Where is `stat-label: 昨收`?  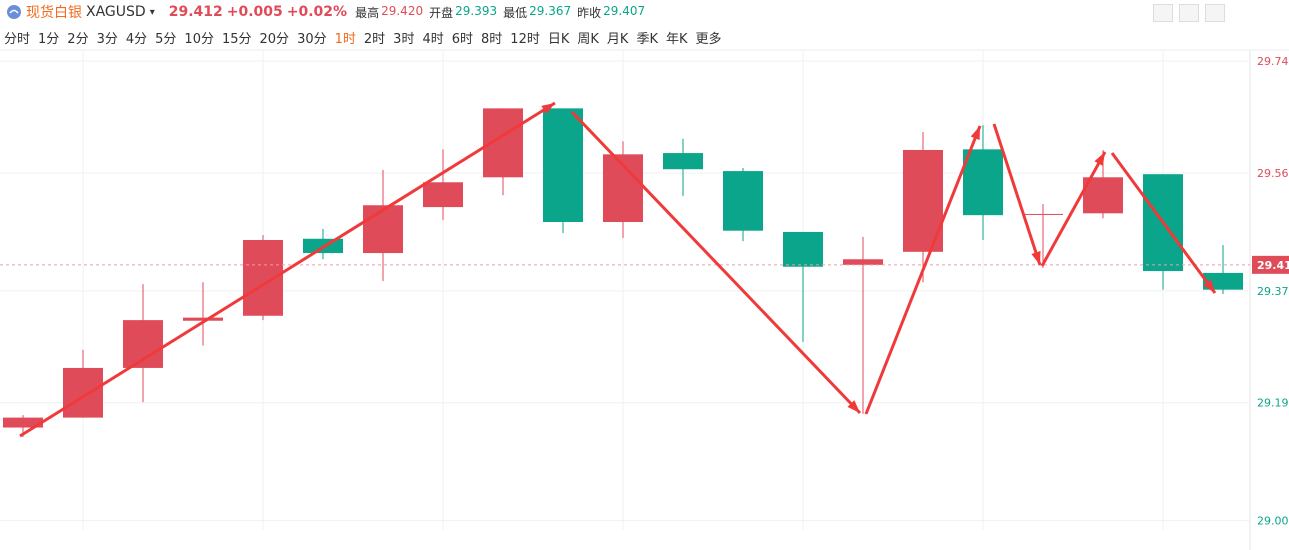
stat-label: 昨收 is located at coordinates (589, 12).